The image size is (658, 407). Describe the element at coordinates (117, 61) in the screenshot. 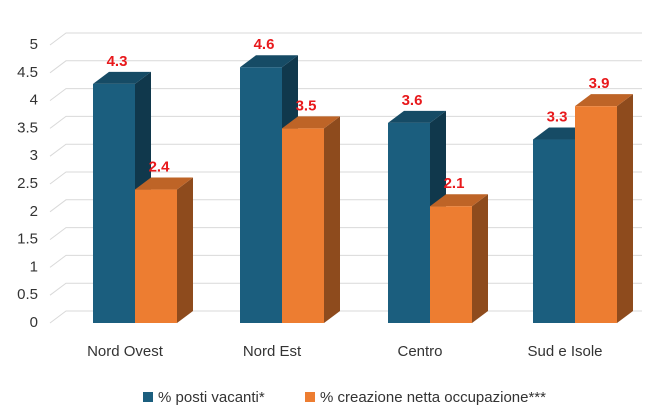

I see `value-label: 4.3` at that location.